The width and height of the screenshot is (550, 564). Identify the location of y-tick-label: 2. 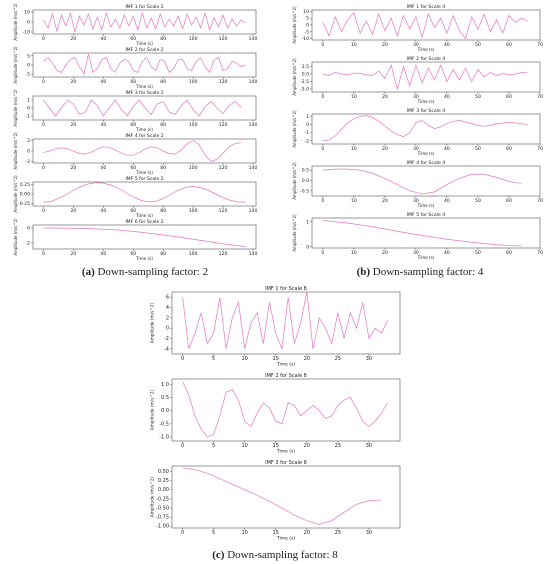
(28, 141).